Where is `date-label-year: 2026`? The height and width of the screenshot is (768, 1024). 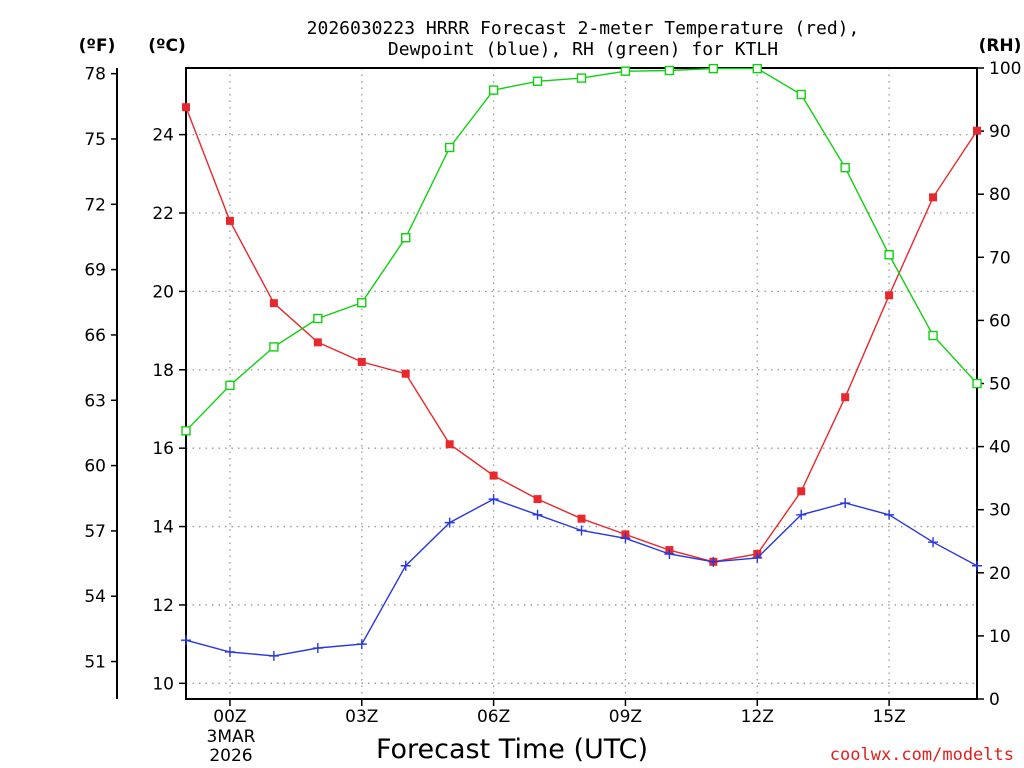
date-label-year: 2026 is located at coordinates (230, 756).